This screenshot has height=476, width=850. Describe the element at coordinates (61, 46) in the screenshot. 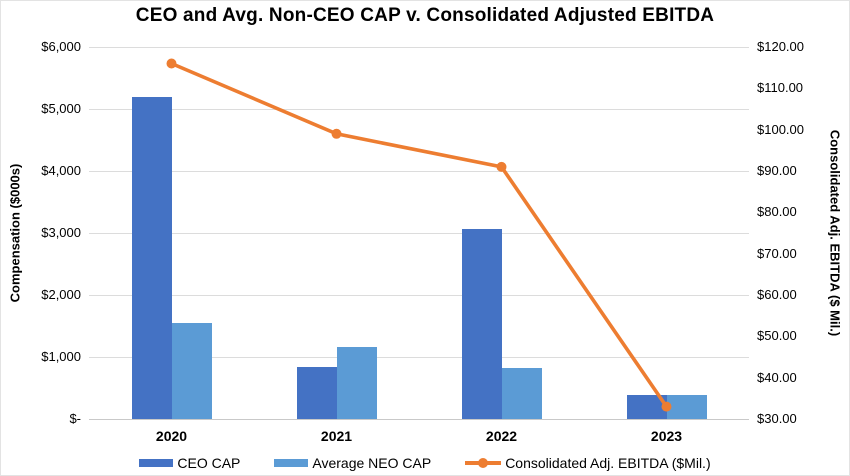

I see `left-tick-label: $6,000` at that location.